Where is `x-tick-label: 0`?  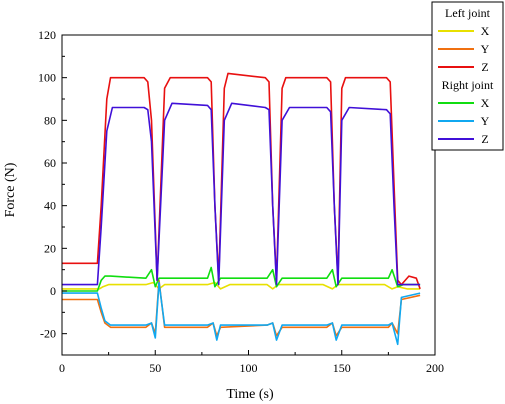 x-tick-label: 0 is located at coordinates (62, 368).